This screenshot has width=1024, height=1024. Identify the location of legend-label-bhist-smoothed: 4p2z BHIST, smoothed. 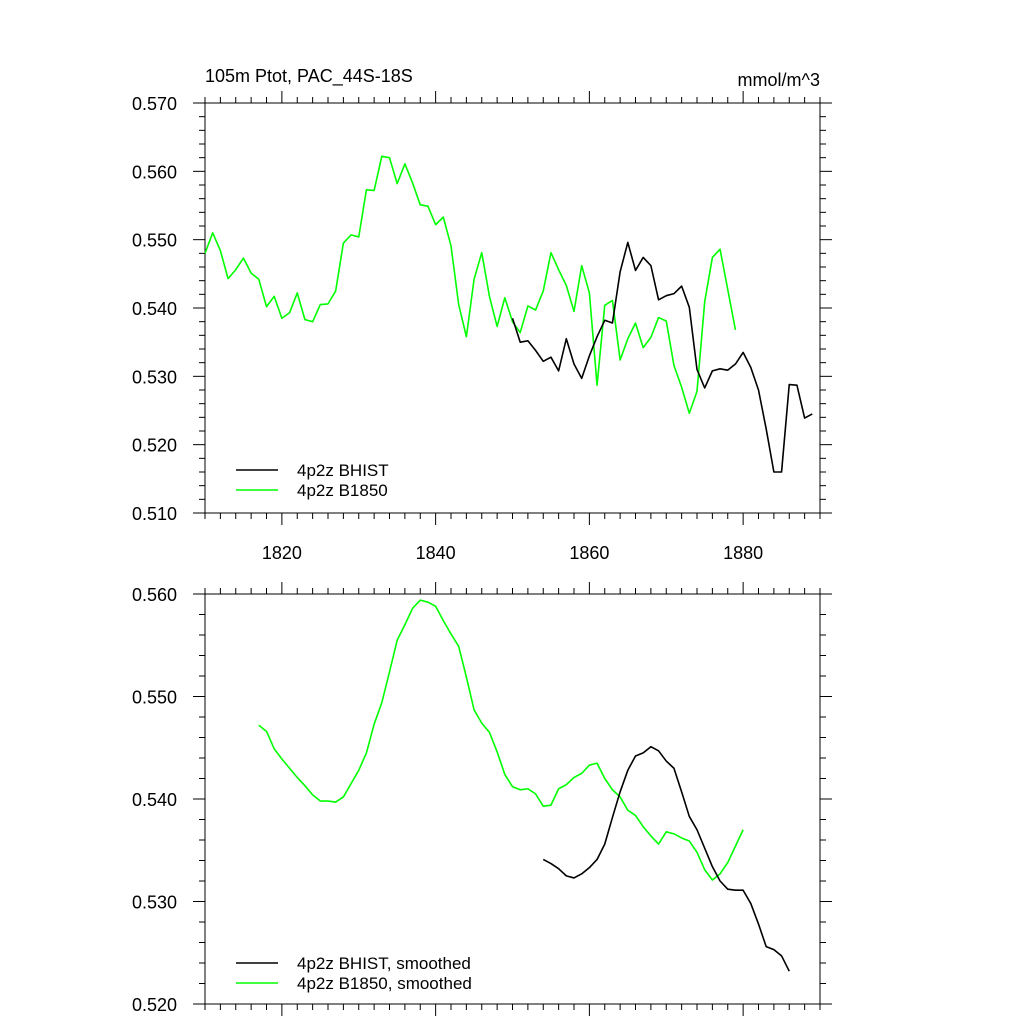
(384, 963).